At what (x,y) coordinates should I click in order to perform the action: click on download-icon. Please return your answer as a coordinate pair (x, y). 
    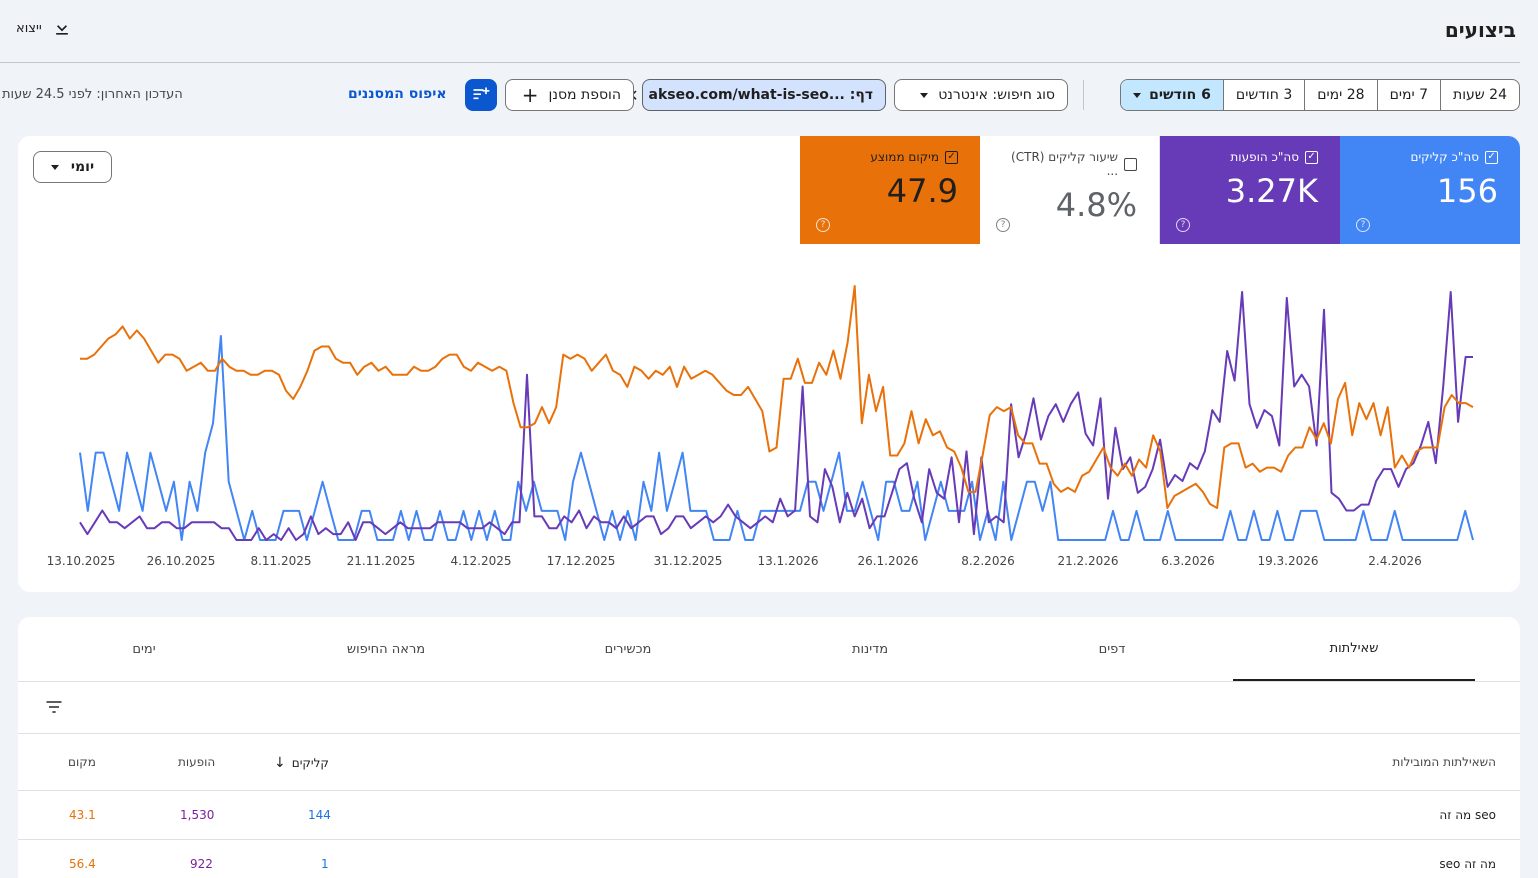
    Looking at the image, I should click on (61, 27).